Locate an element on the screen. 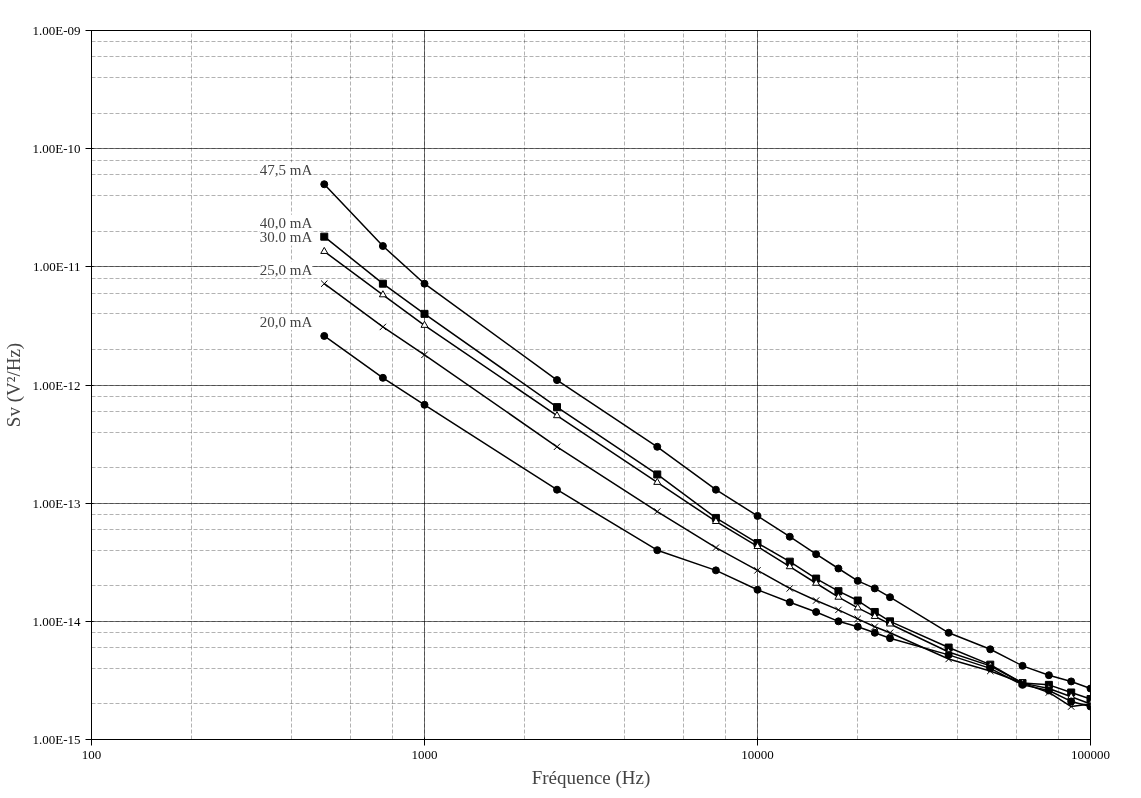 The width and height of the screenshot is (1141, 798). y-tick-label: 1.00E-12 is located at coordinates (56, 385).